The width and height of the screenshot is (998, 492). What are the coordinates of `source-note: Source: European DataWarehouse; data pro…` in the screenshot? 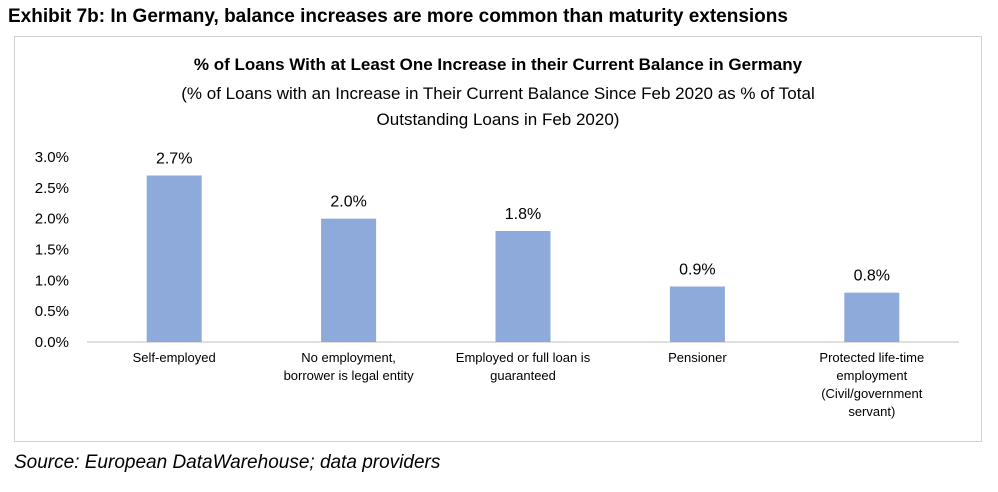 It's located at (227, 462).